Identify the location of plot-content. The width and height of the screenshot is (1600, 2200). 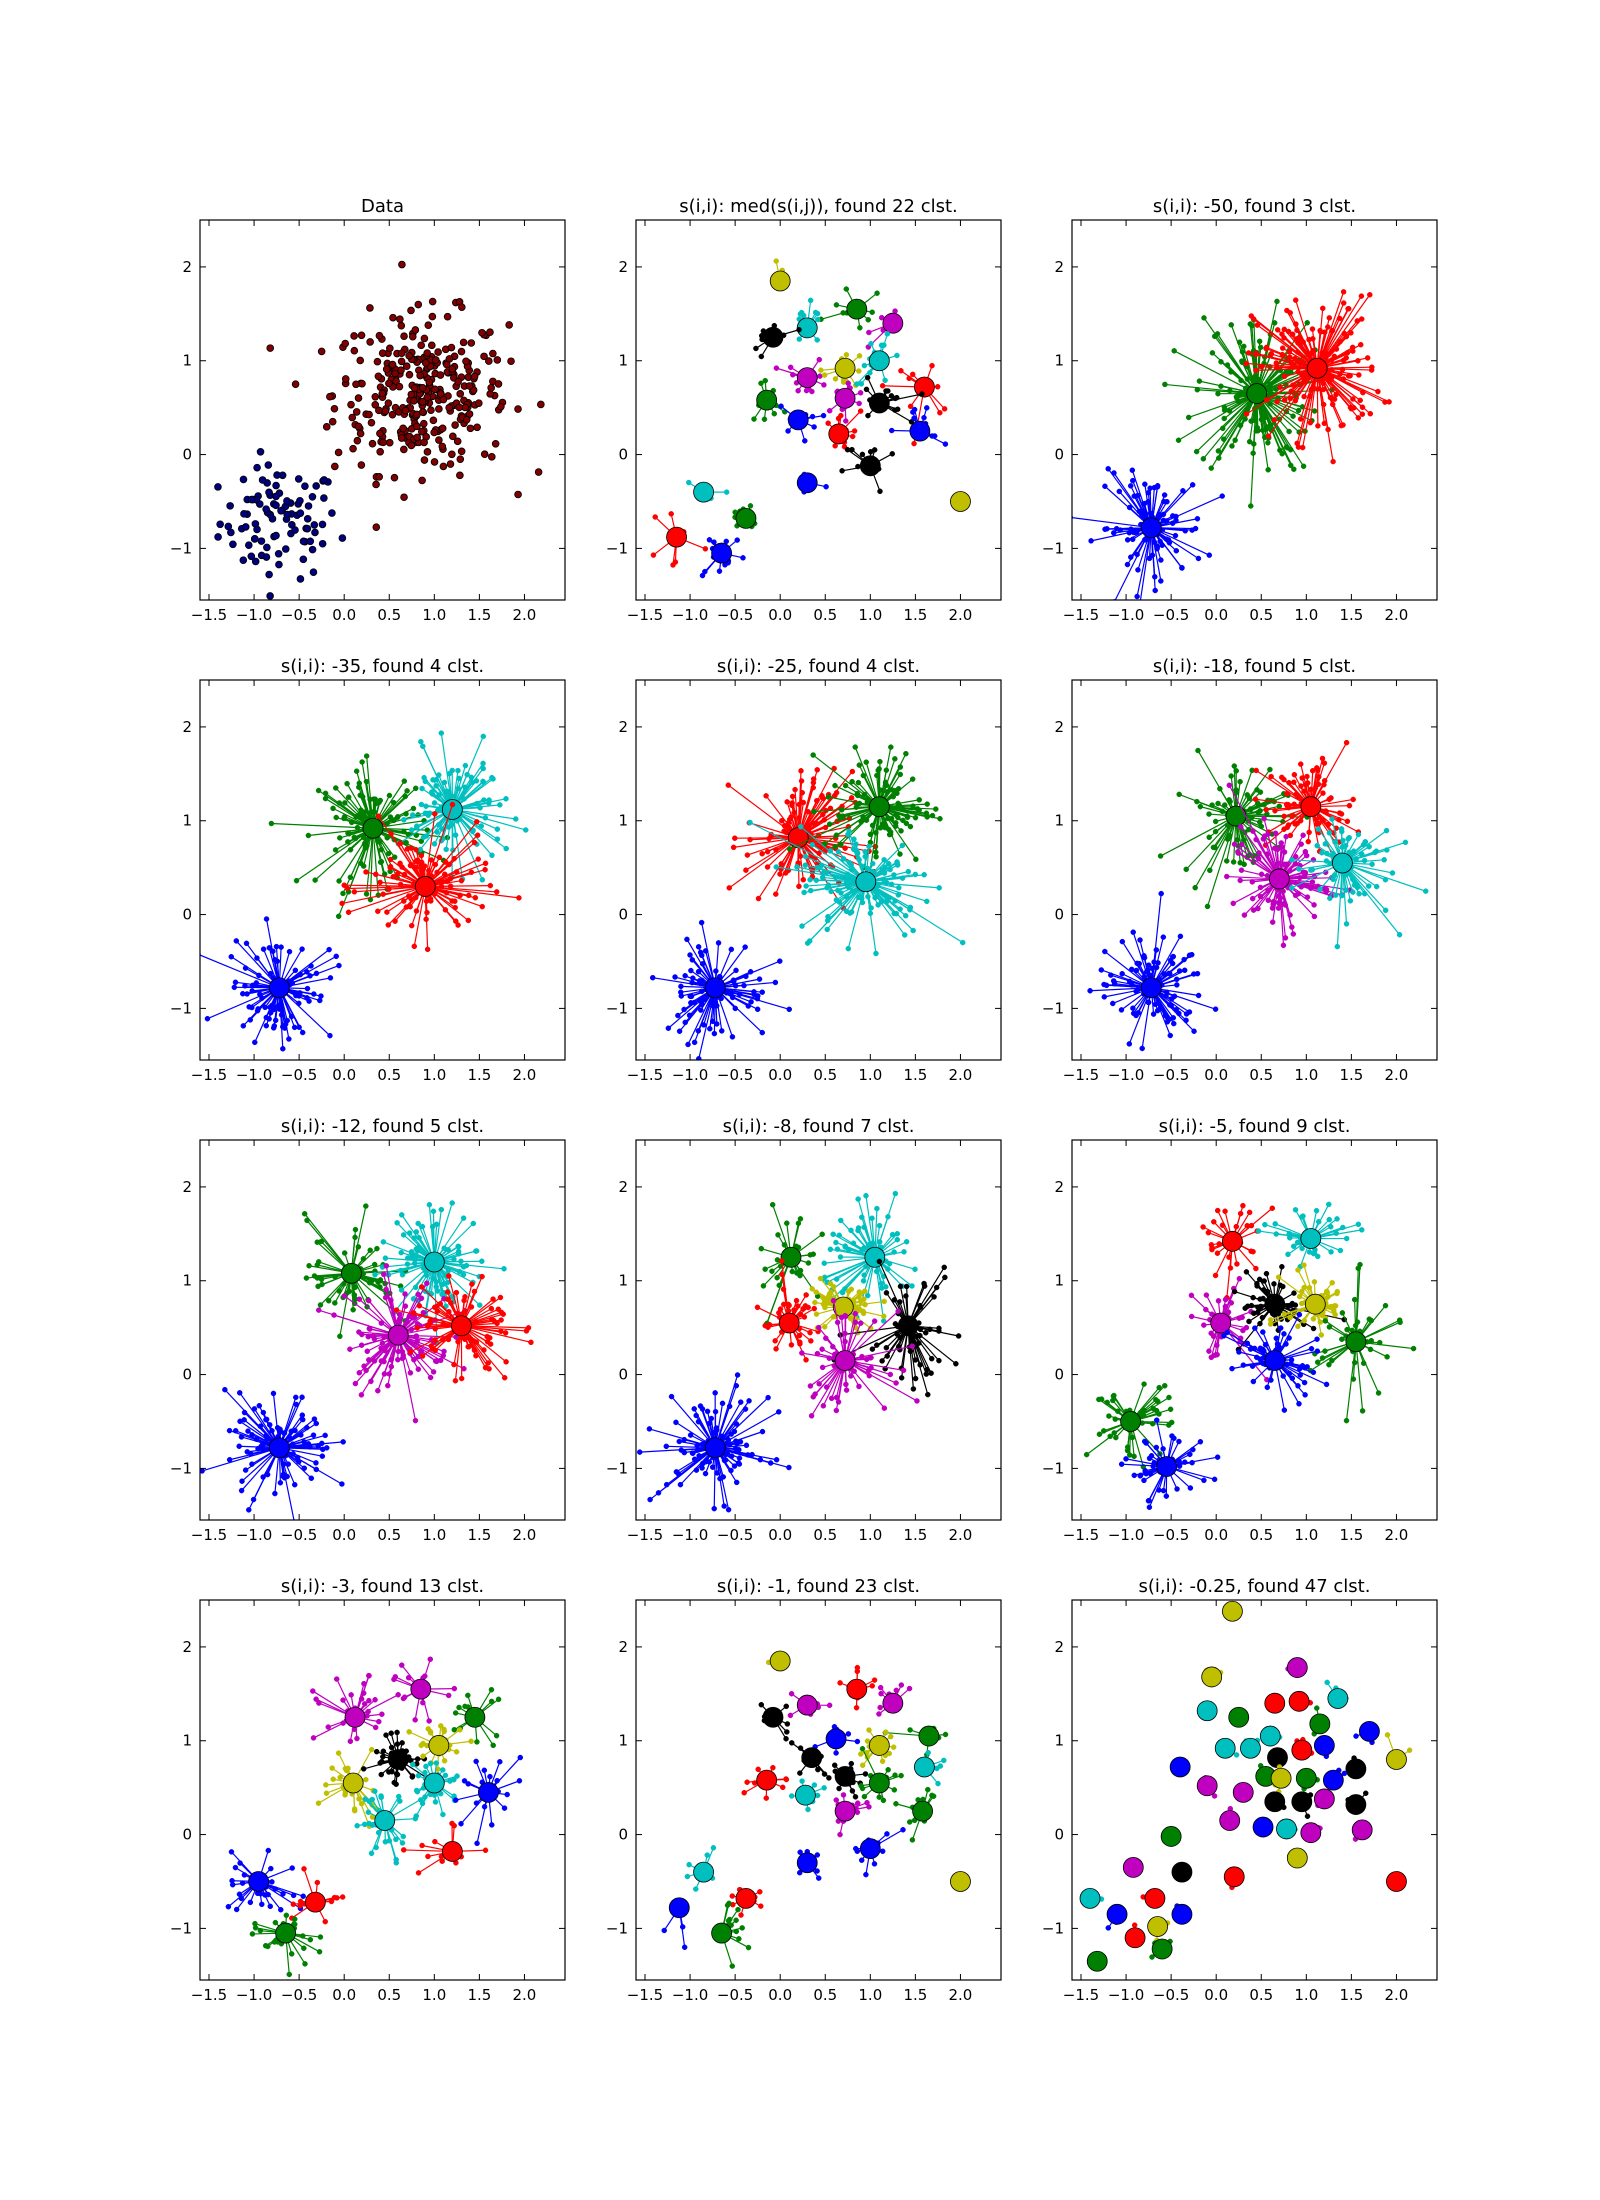
(367, 1360).